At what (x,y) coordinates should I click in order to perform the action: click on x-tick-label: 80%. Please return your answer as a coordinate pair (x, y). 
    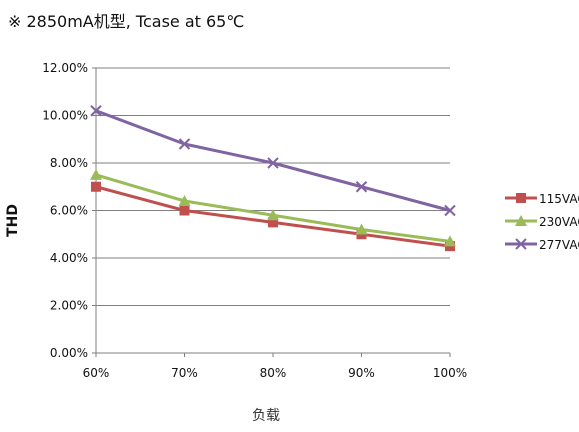
    Looking at the image, I should click on (273, 373).